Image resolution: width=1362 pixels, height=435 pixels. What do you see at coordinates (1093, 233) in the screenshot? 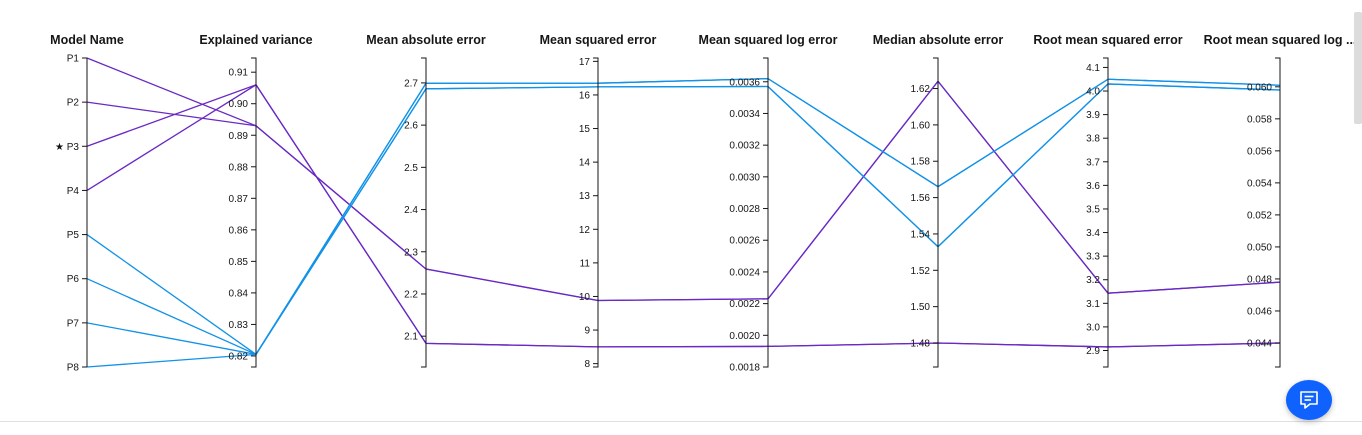
I see `tick-label: 3.4` at bounding box center [1093, 233].